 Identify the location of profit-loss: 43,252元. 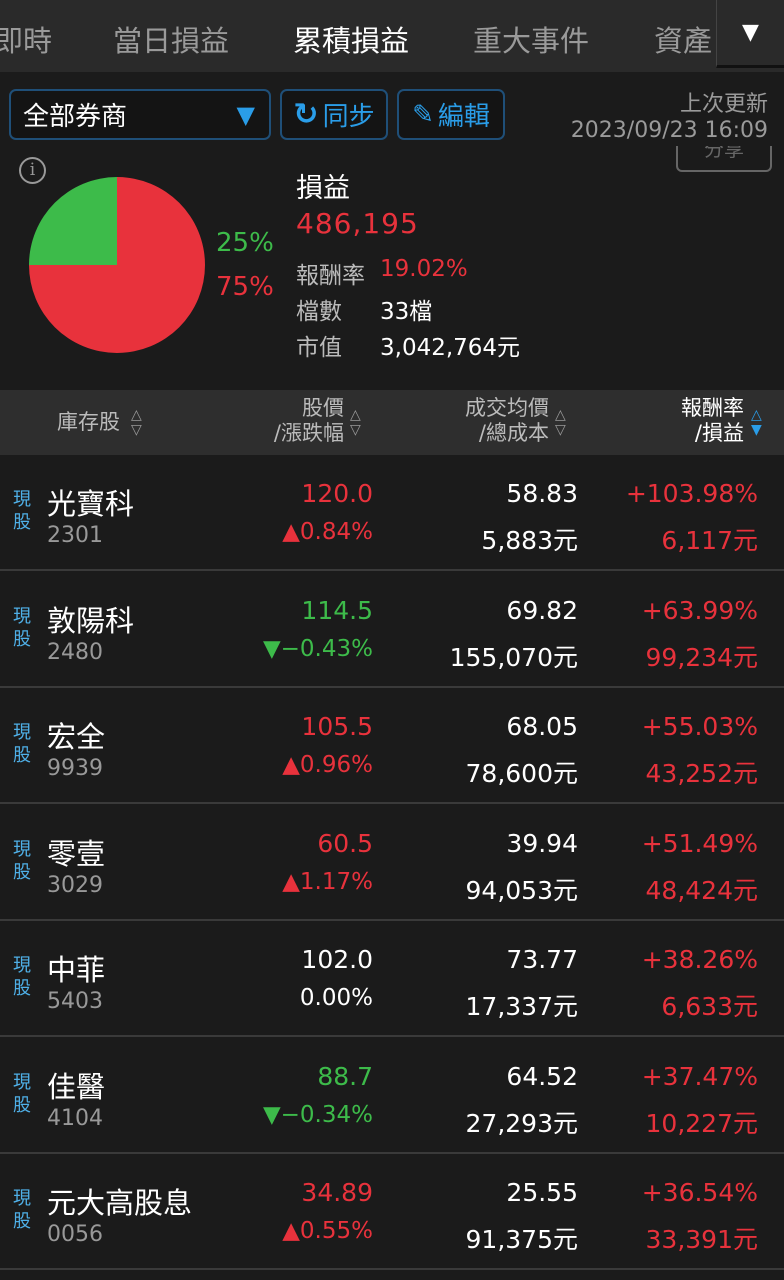
(701, 773).